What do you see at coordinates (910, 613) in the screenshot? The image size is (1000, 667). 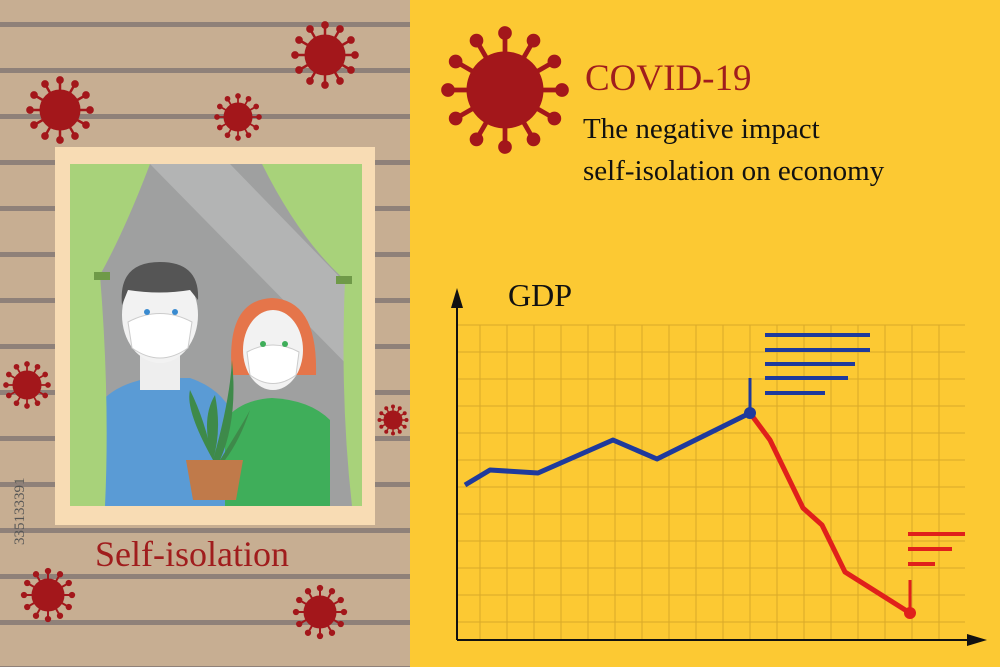 I see `low-dot` at bounding box center [910, 613].